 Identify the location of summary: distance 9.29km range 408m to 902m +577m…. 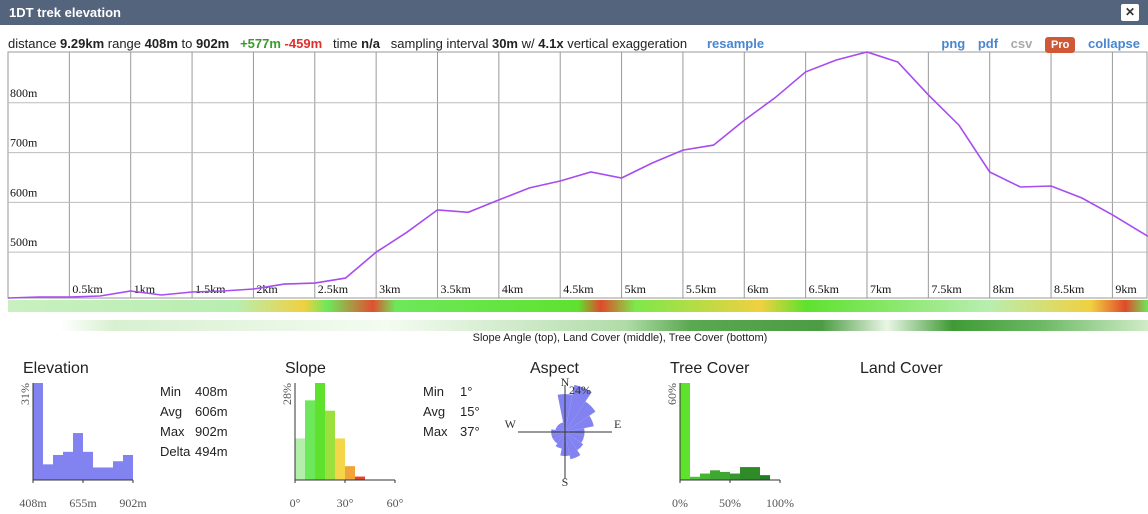
(386, 43).